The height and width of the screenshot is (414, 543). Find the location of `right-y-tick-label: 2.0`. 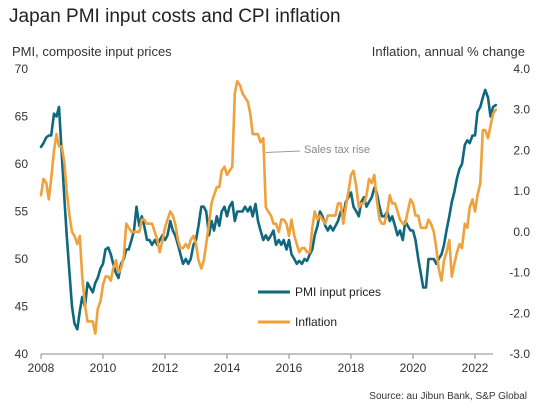

right-y-tick-label: 2.0 is located at coordinates (521, 150).